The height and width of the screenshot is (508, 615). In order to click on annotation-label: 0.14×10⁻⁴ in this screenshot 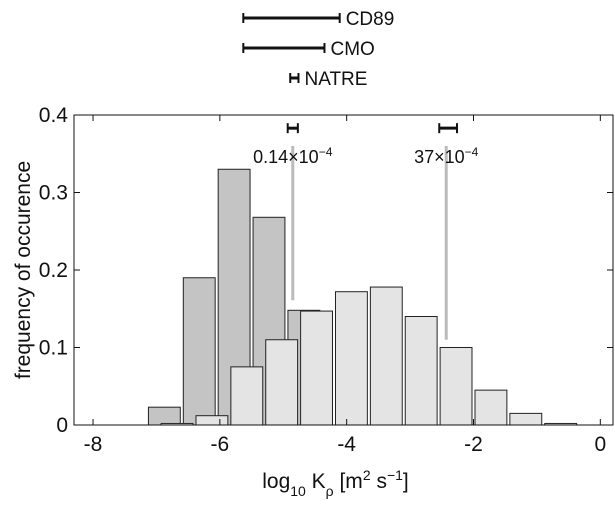, I will do `click(293, 156)`.